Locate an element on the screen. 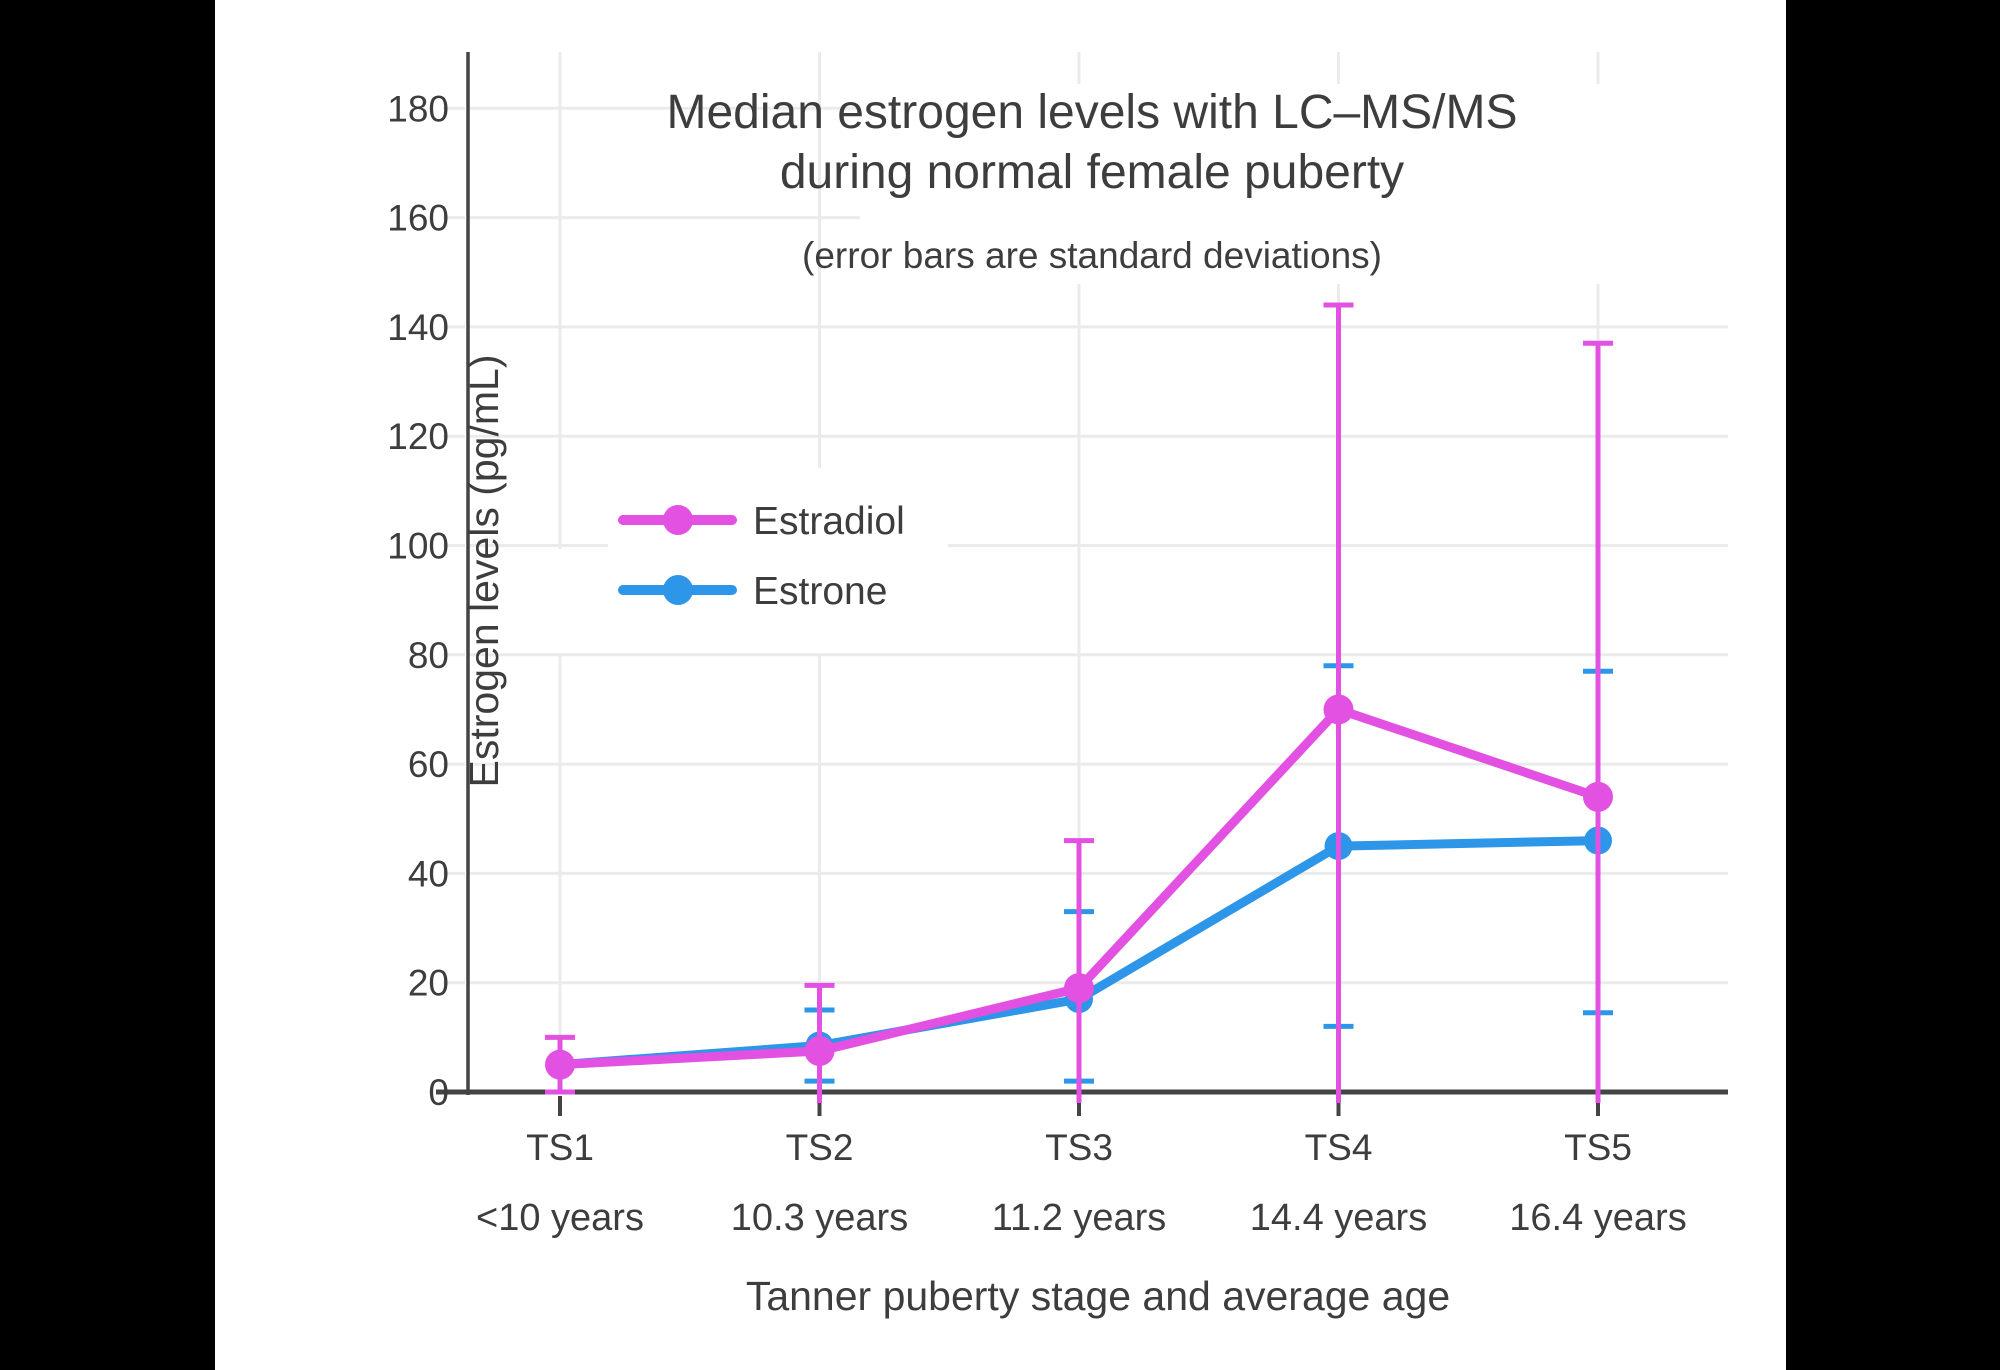  y-tick-label: 140 is located at coordinates (418, 327).